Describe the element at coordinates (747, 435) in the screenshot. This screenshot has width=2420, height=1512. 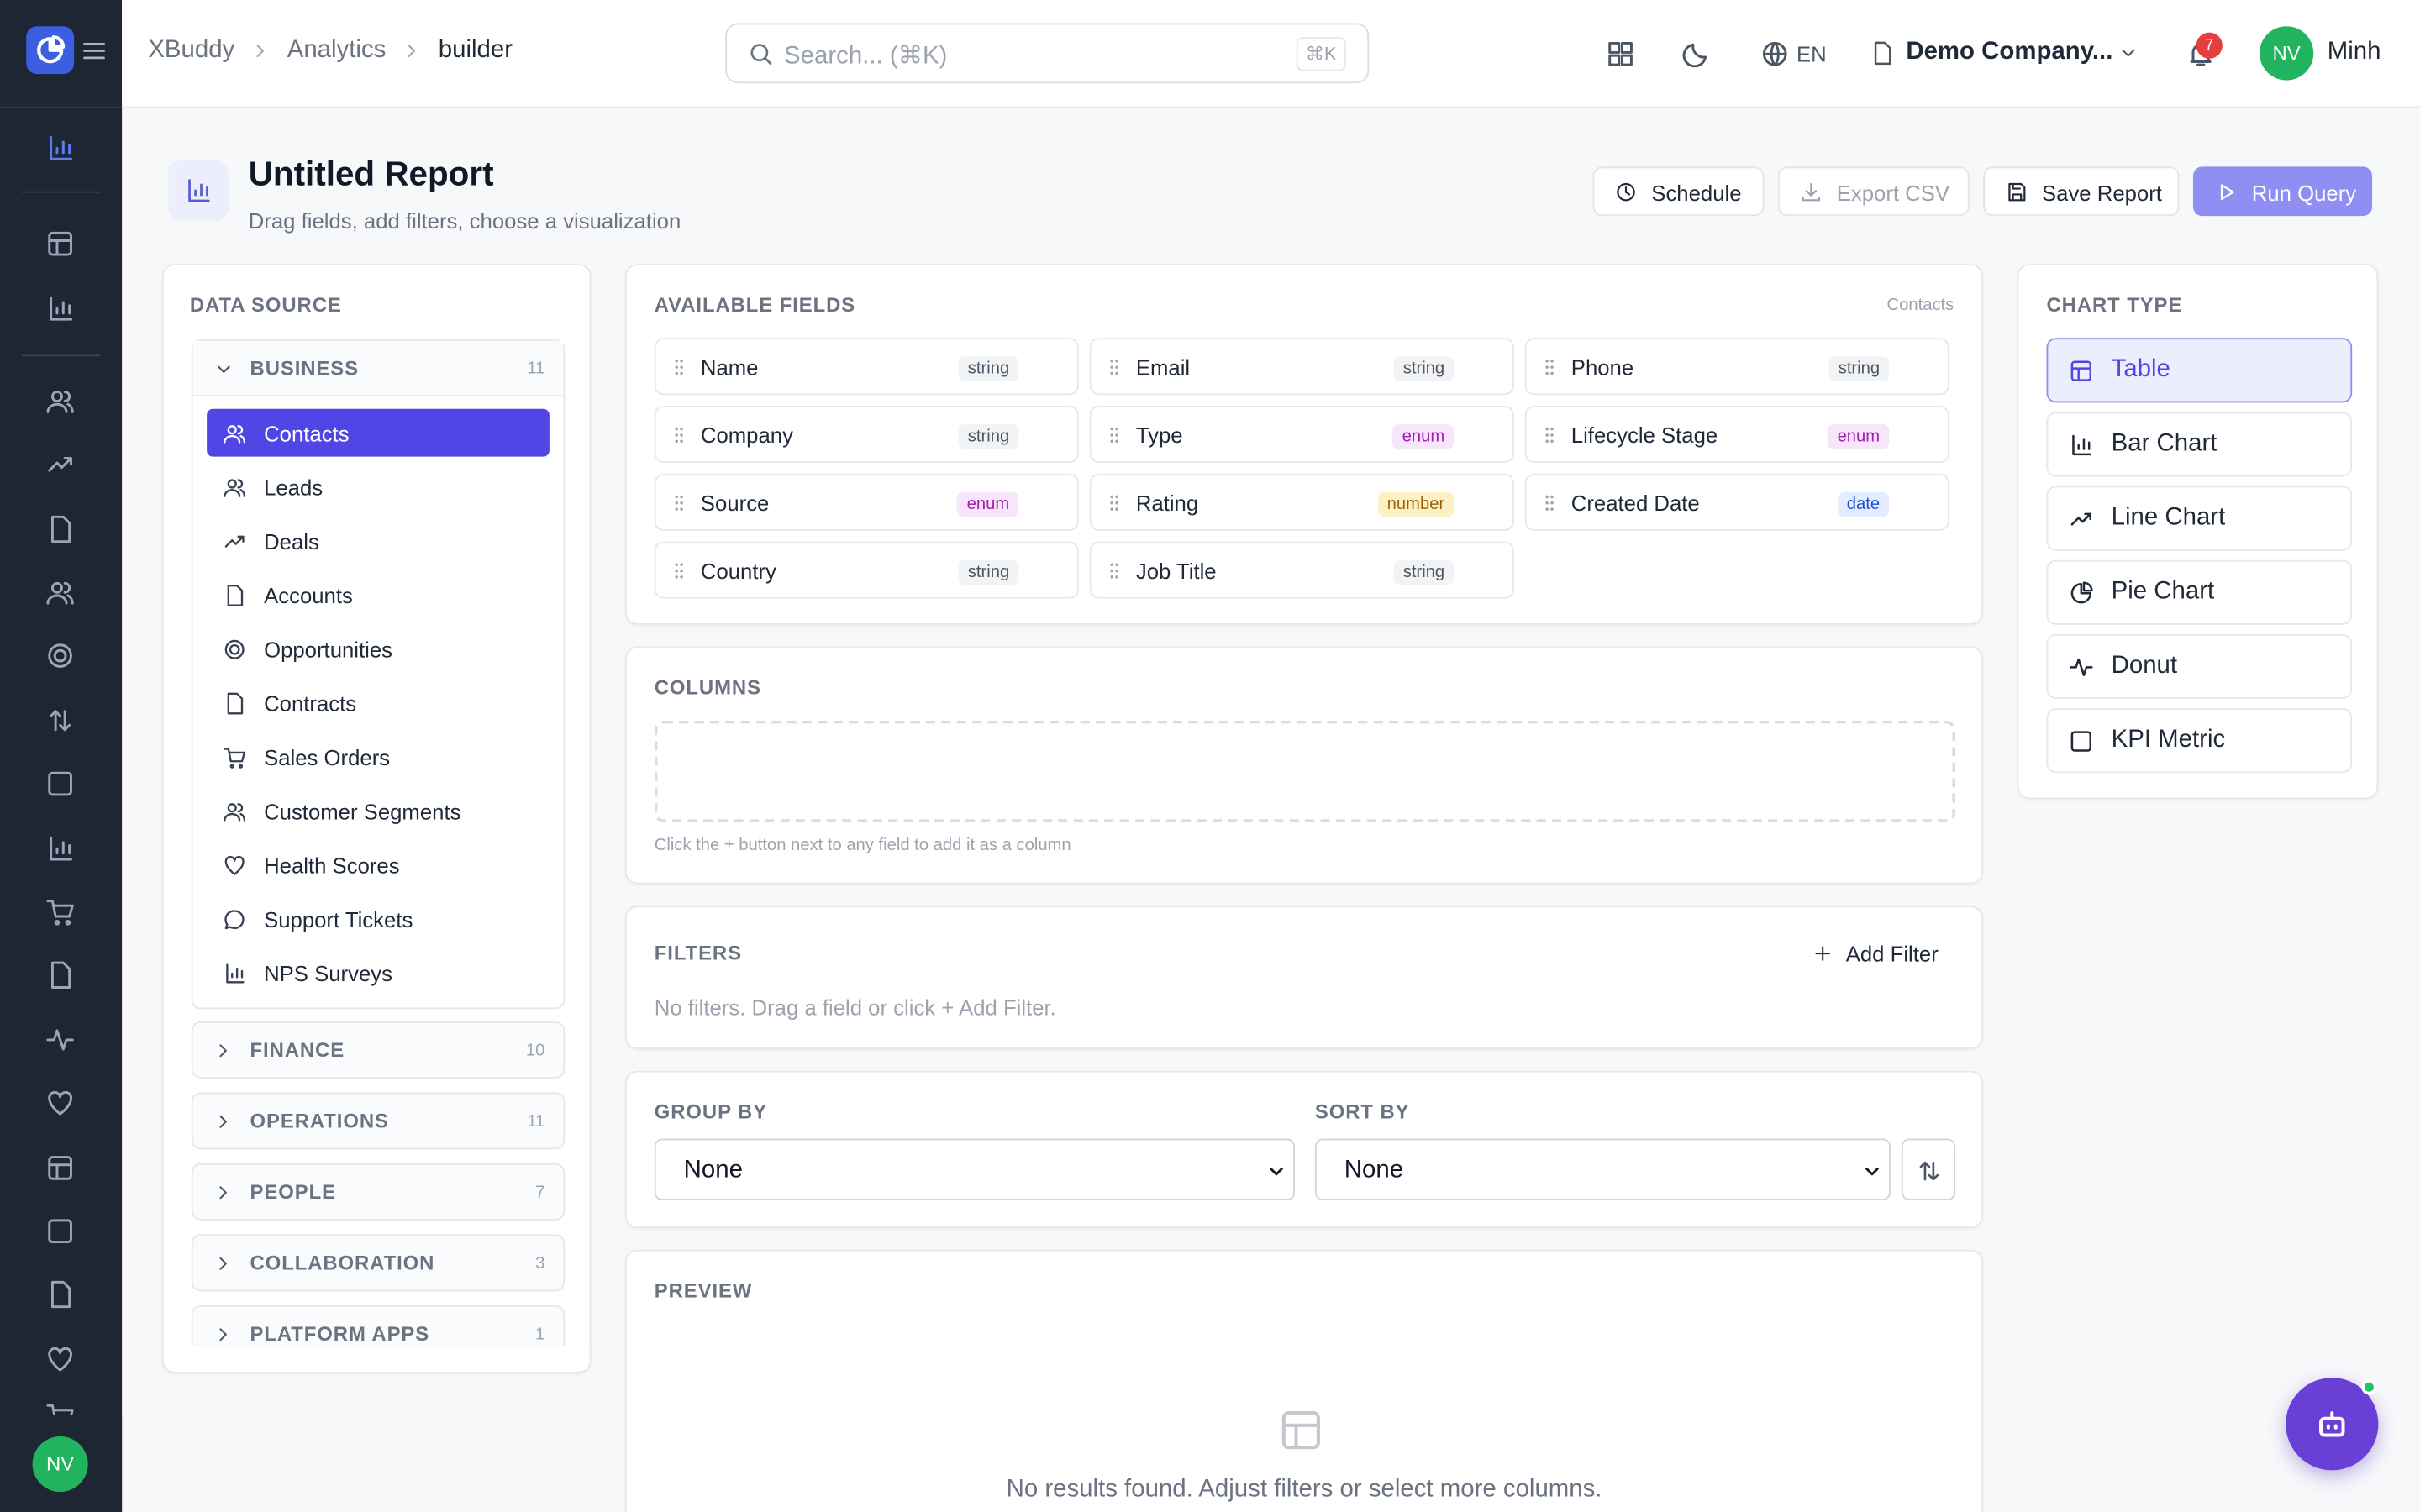
I see `field-name: Company` at that location.